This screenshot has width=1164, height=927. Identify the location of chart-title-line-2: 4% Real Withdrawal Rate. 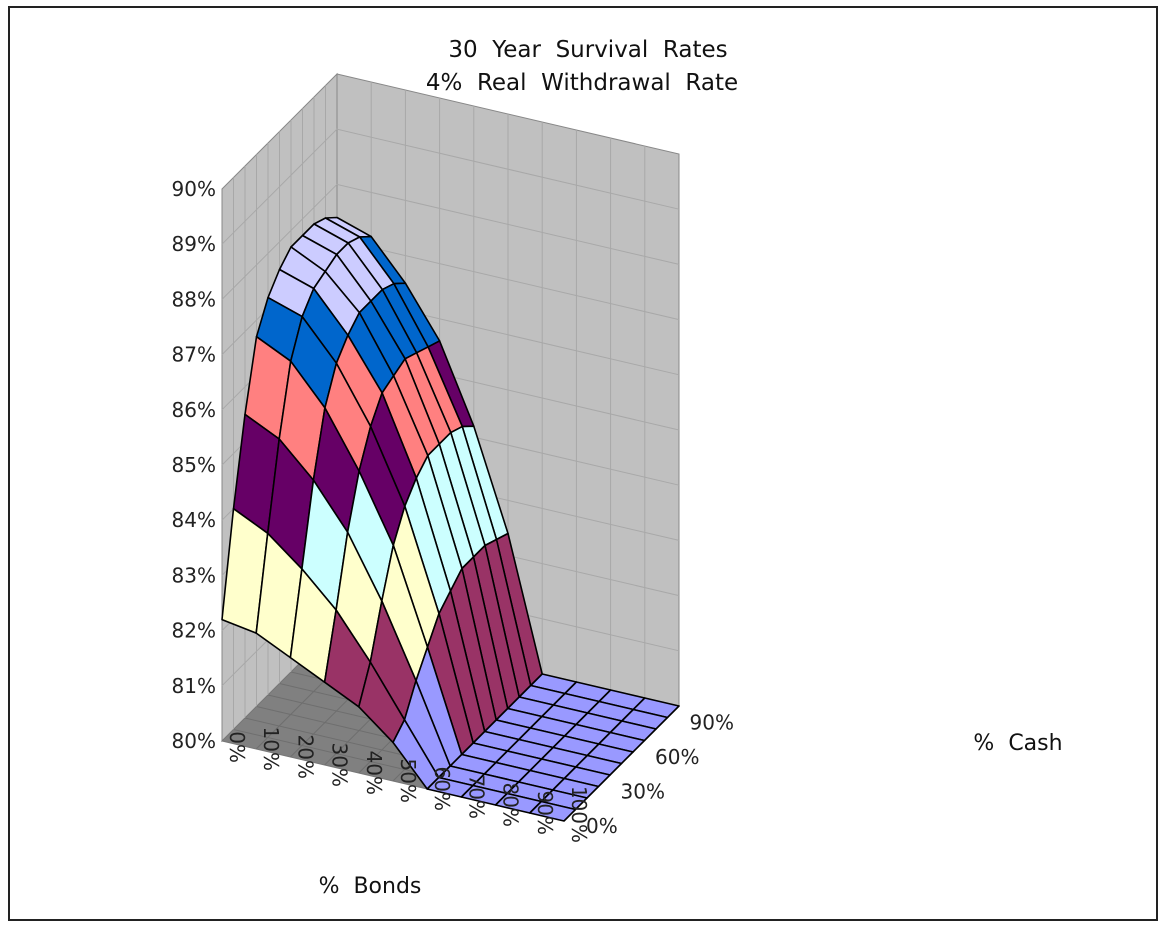
(582, 83).